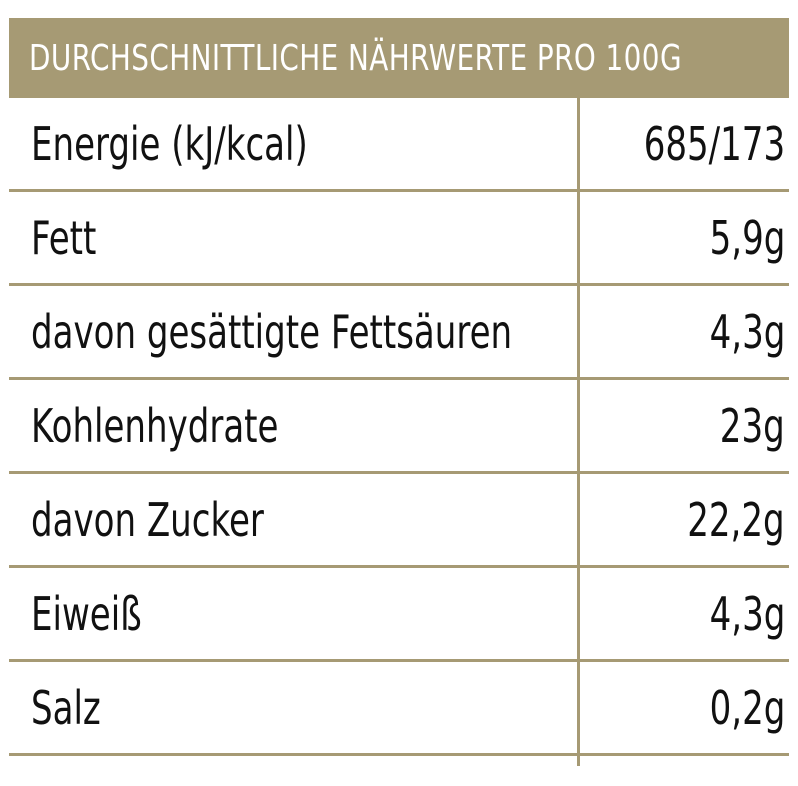  I want to click on row-label-text: Kohlenhydrate, so click(155, 425).